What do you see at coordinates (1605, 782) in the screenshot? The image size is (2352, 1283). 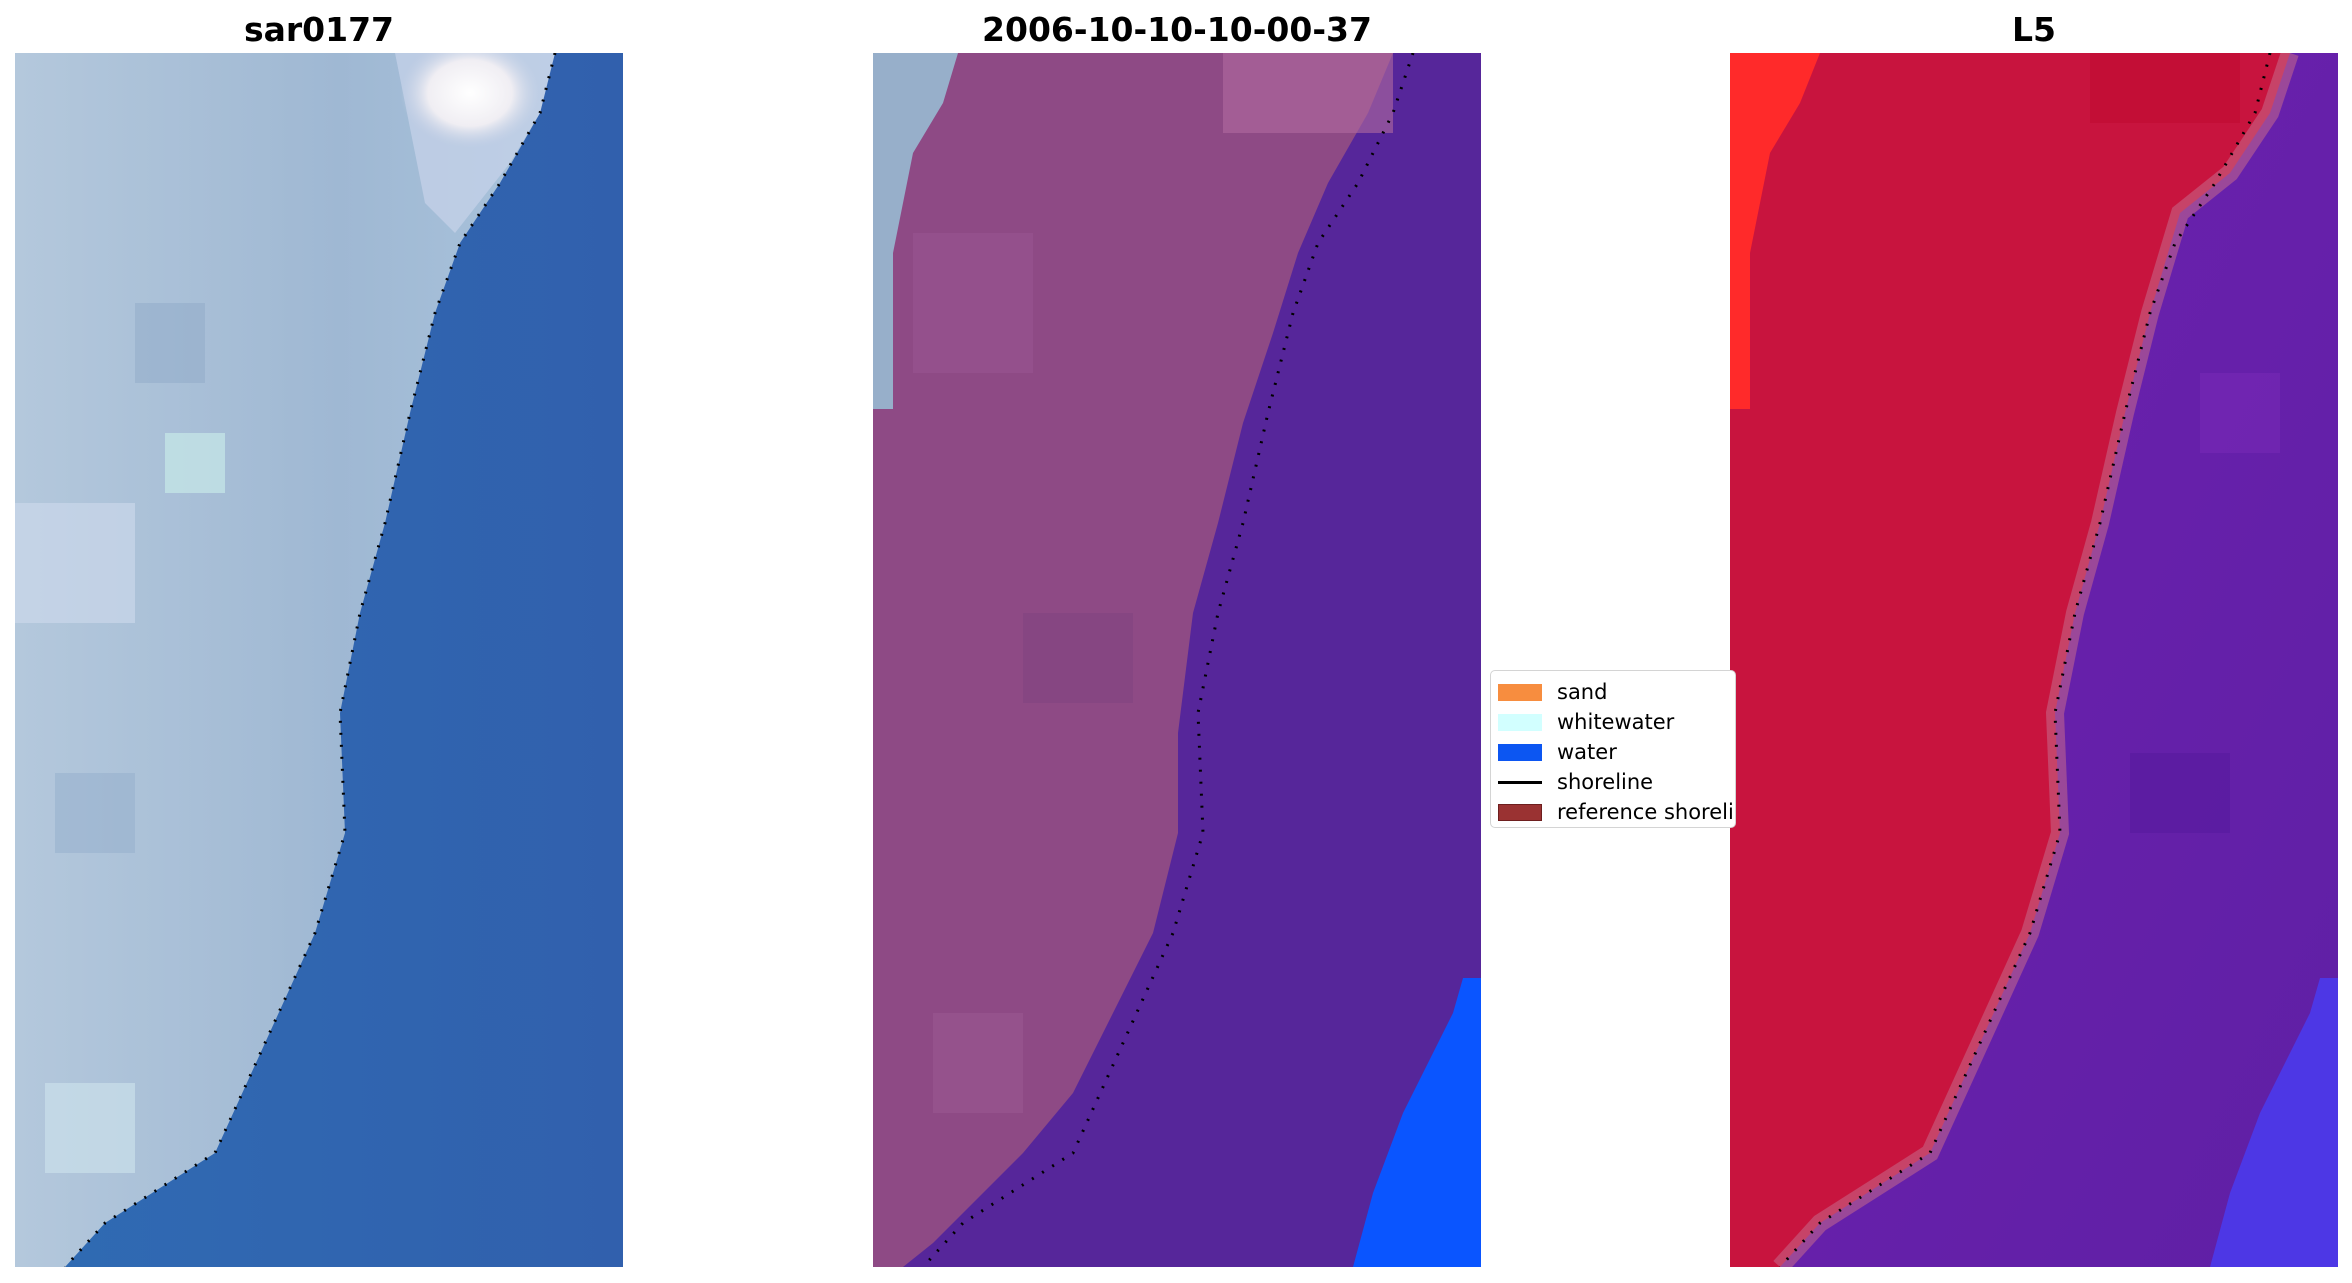 I see `legend-label-shoreline: shoreline` at bounding box center [1605, 782].